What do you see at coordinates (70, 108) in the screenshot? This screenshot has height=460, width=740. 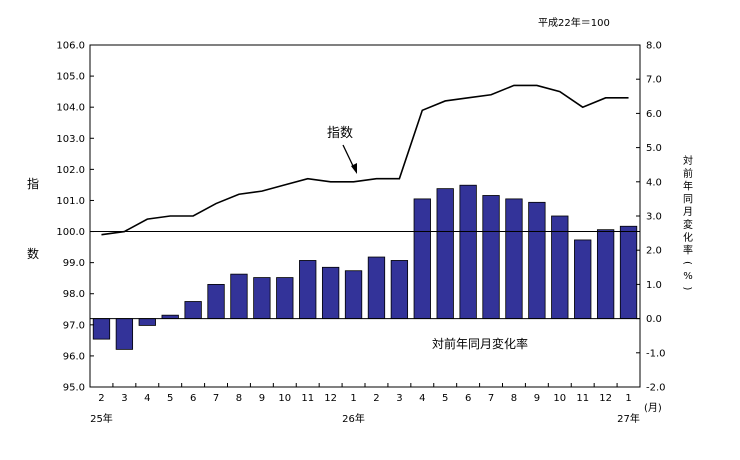 I see `left-tick-9: 104.0` at bounding box center [70, 108].